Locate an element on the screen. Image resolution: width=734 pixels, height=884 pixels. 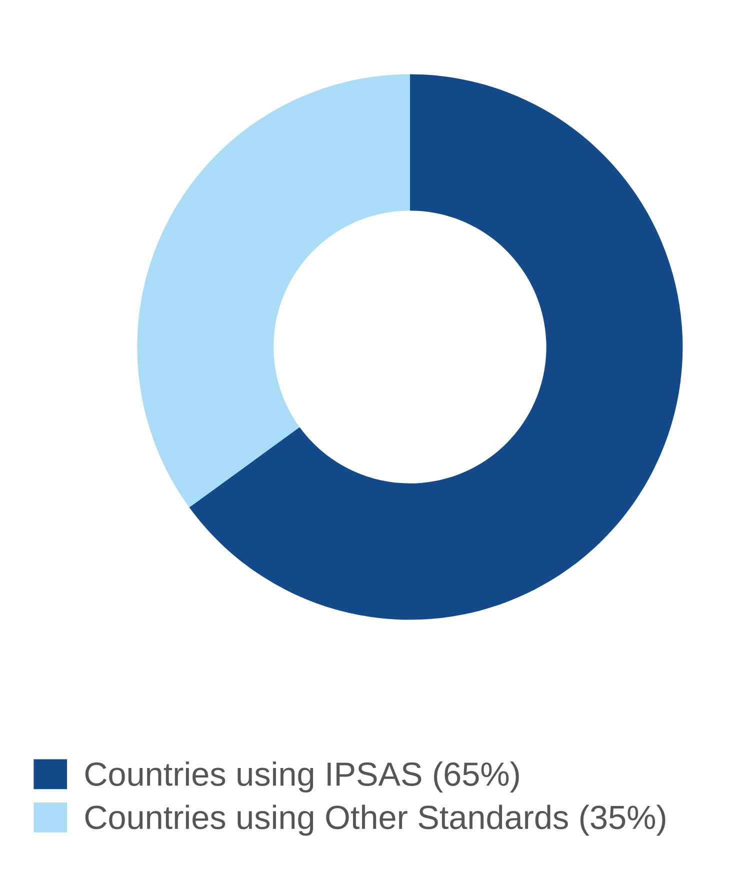
legend-label: Countries using IPSAS (65%) is located at coordinates (302, 777).